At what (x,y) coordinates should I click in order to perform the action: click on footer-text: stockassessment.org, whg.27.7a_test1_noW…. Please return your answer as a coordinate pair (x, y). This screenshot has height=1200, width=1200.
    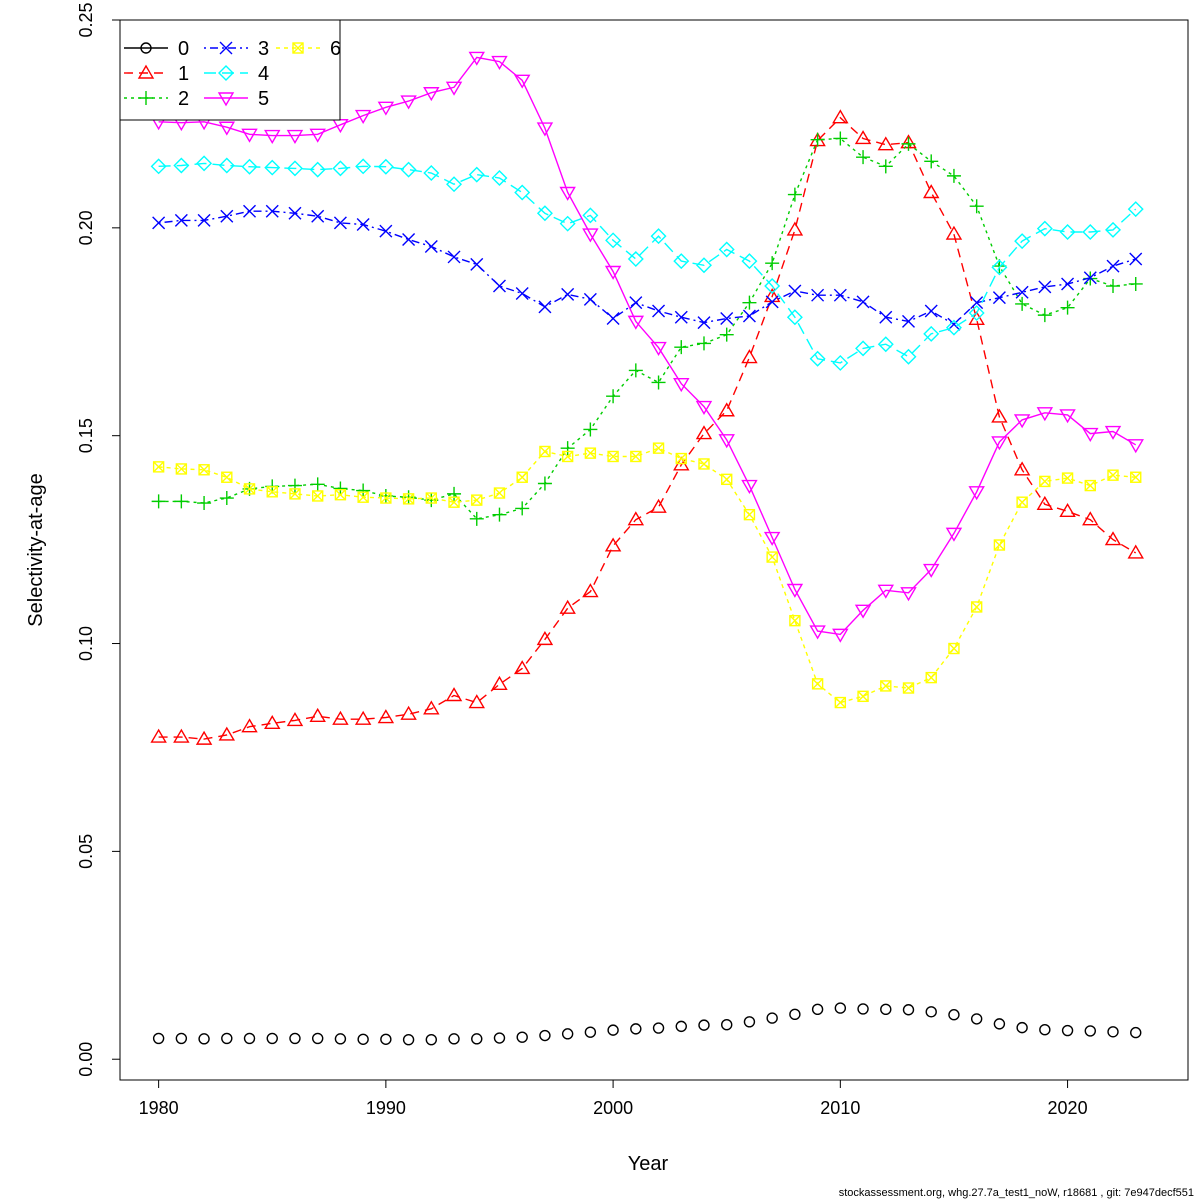
    Looking at the image, I should click on (1016, 1193).